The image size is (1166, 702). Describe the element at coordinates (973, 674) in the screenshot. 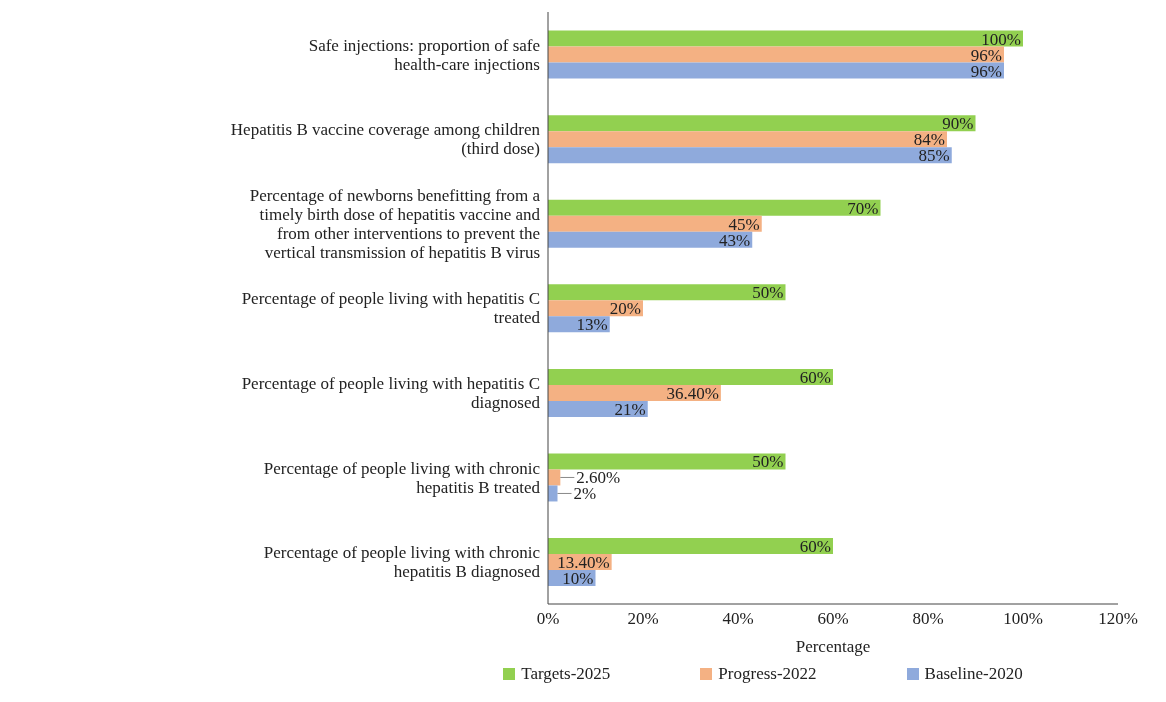

I see `legend-label: Baseline-2020` at that location.